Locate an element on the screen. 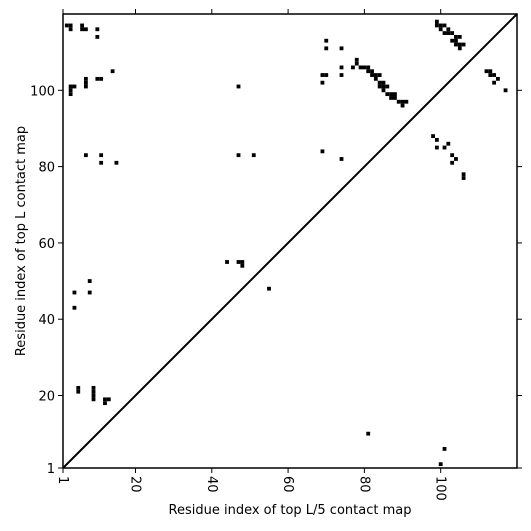 The height and width of the screenshot is (531, 531). y-tick-label-2: 40 is located at coordinates (46, 320).